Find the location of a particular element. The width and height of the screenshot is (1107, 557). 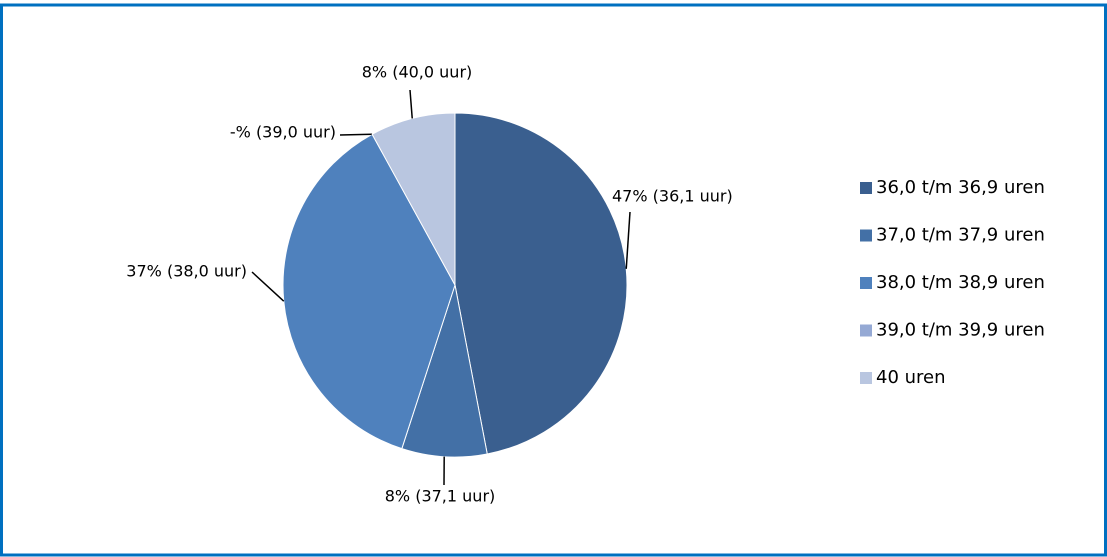

data-label: 47% (36,1 uur) is located at coordinates (672, 196).